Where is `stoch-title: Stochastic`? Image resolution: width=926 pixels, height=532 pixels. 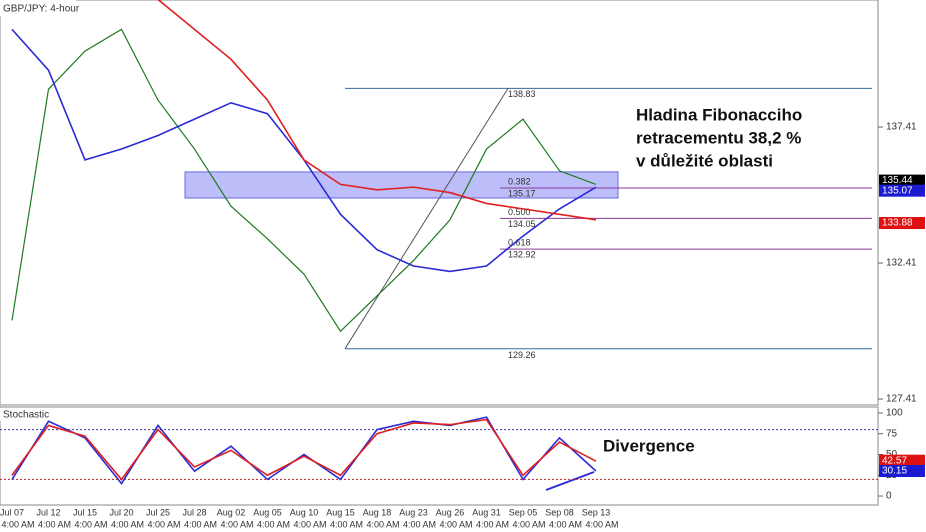 stoch-title: Stochastic is located at coordinates (26, 415).